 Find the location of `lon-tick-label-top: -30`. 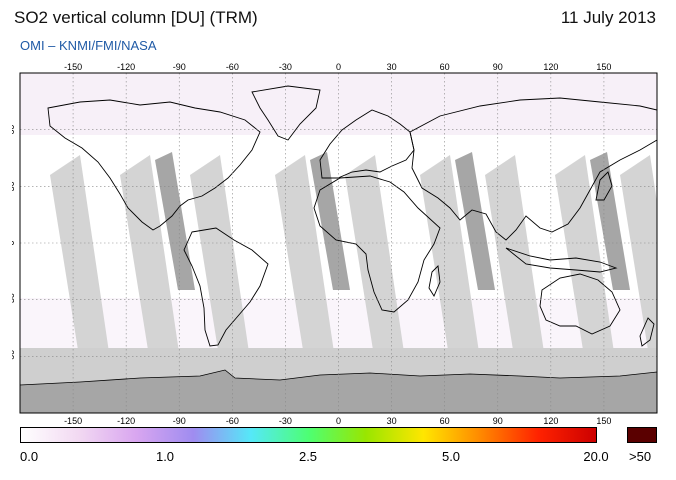

lon-tick-label-top: -30 is located at coordinates (285, 67).